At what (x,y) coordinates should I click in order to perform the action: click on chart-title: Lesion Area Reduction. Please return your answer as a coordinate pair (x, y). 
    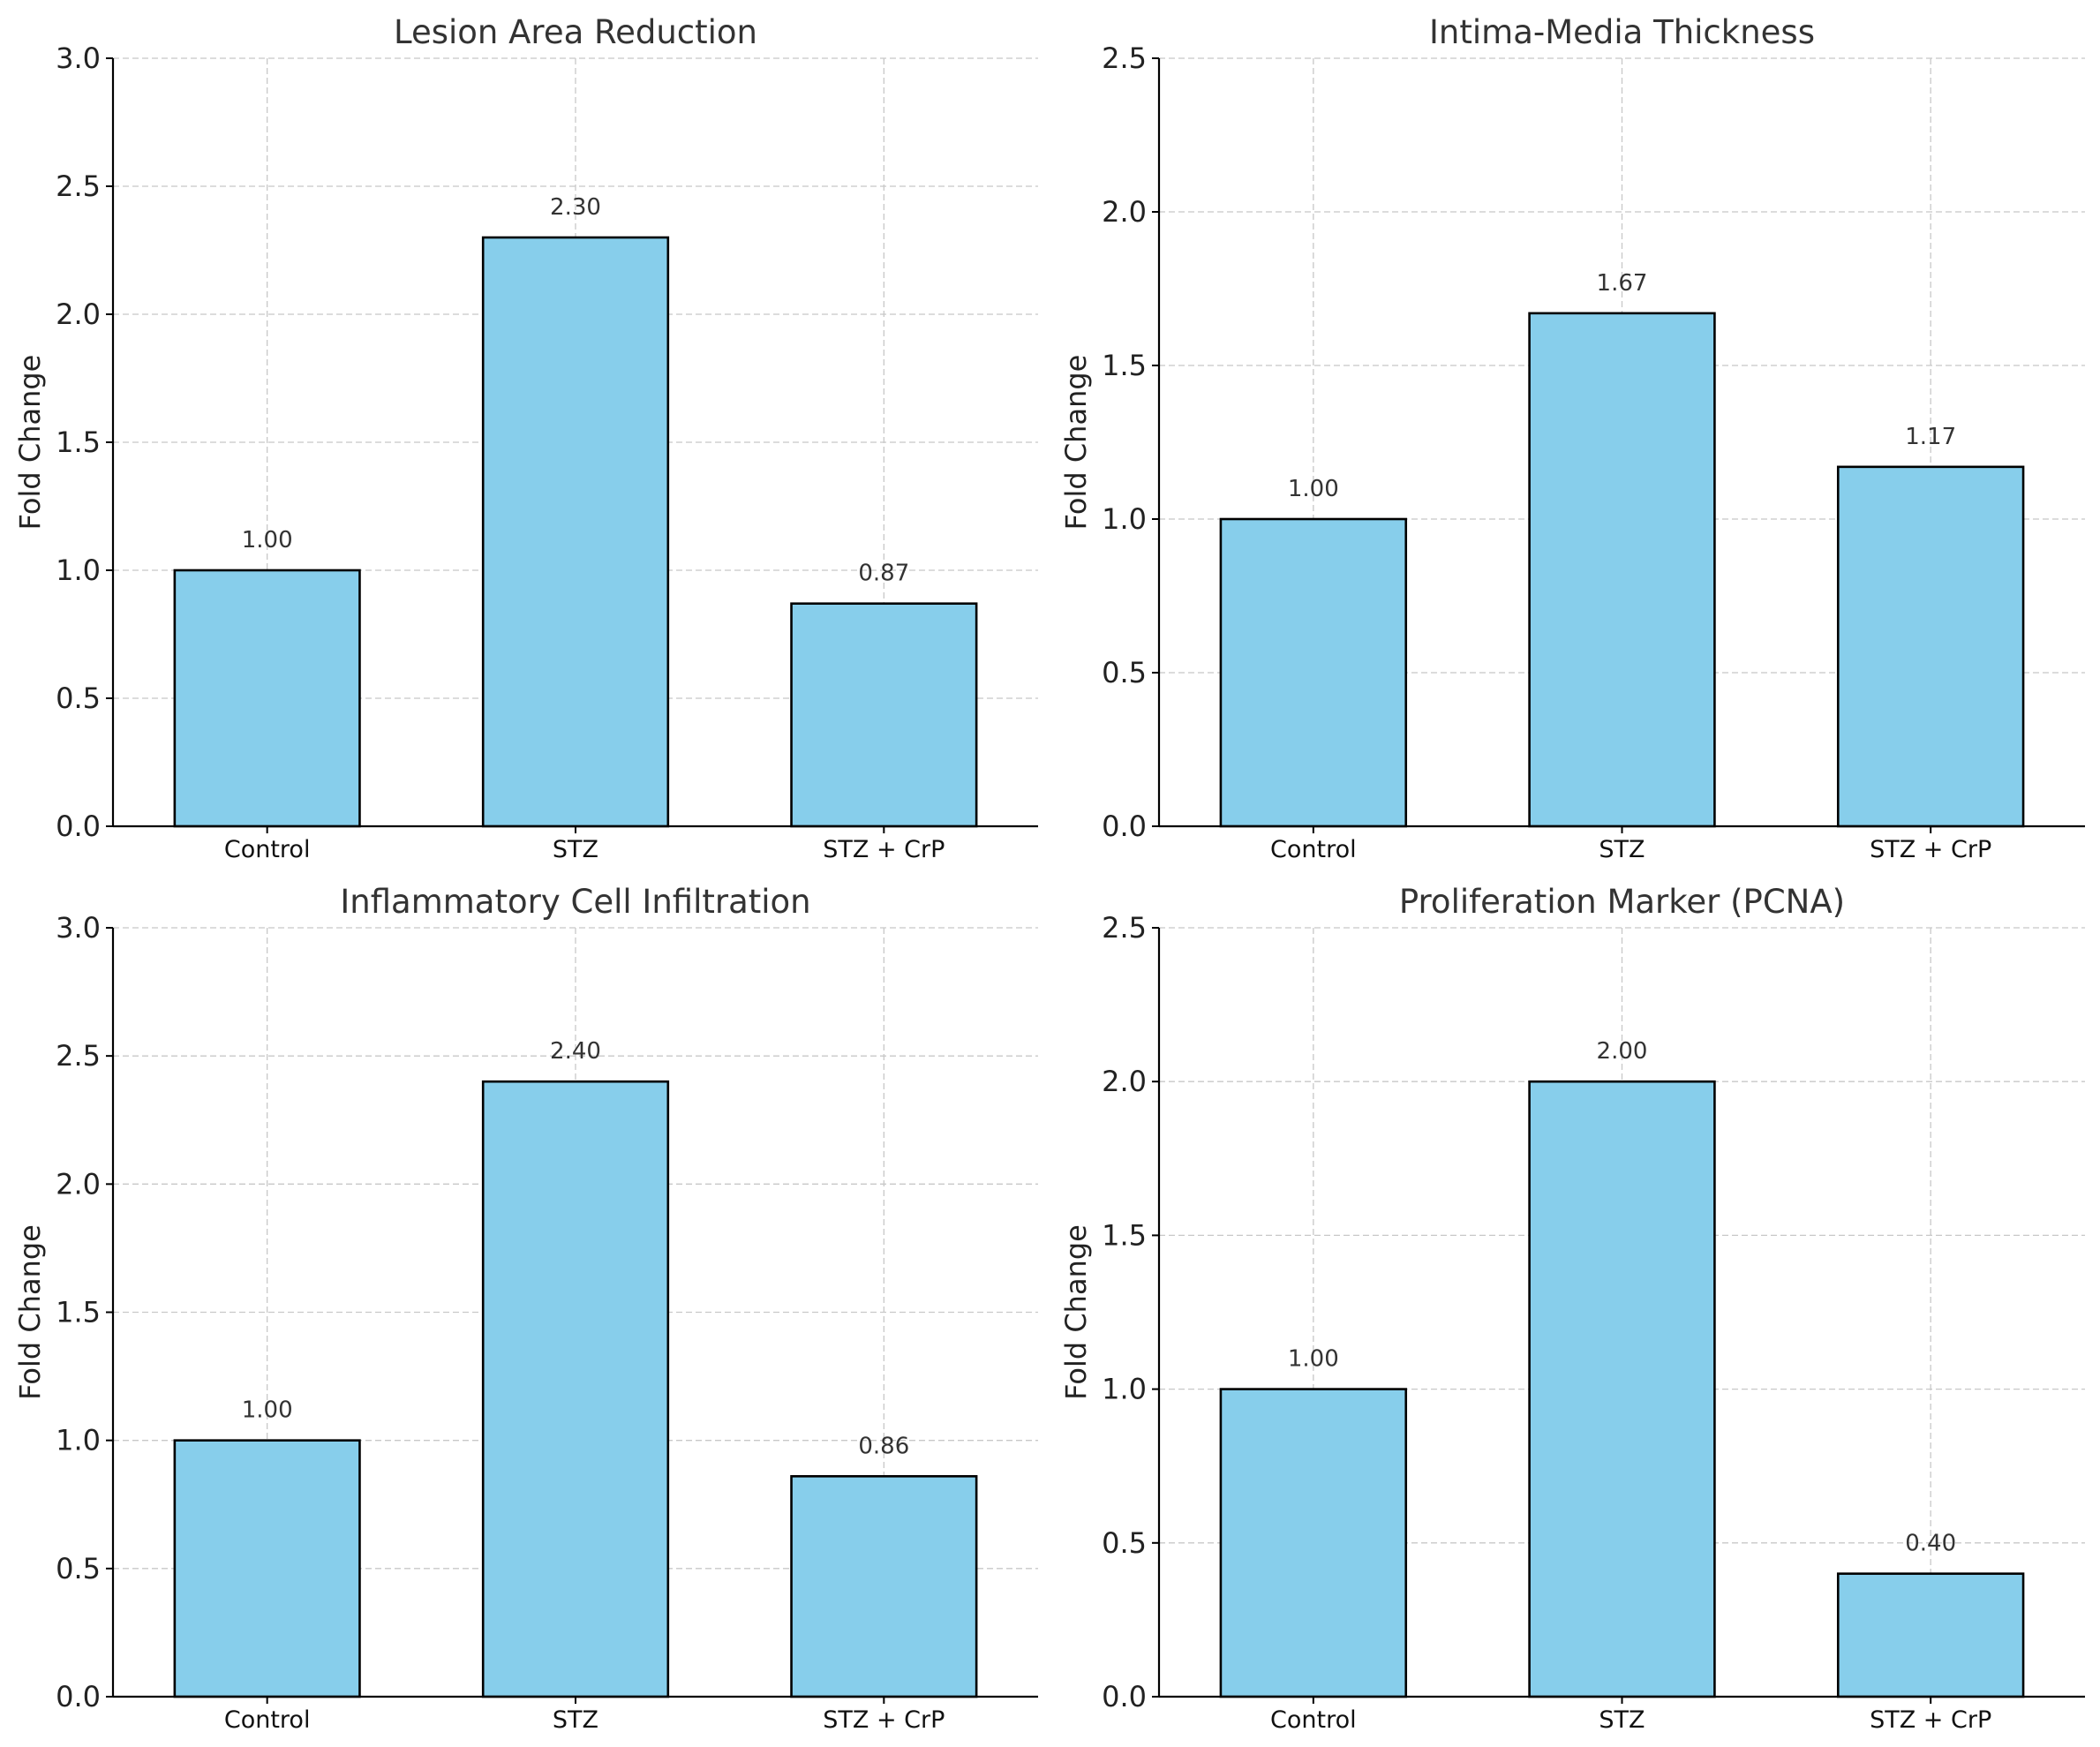
    Looking at the image, I should click on (575, 32).